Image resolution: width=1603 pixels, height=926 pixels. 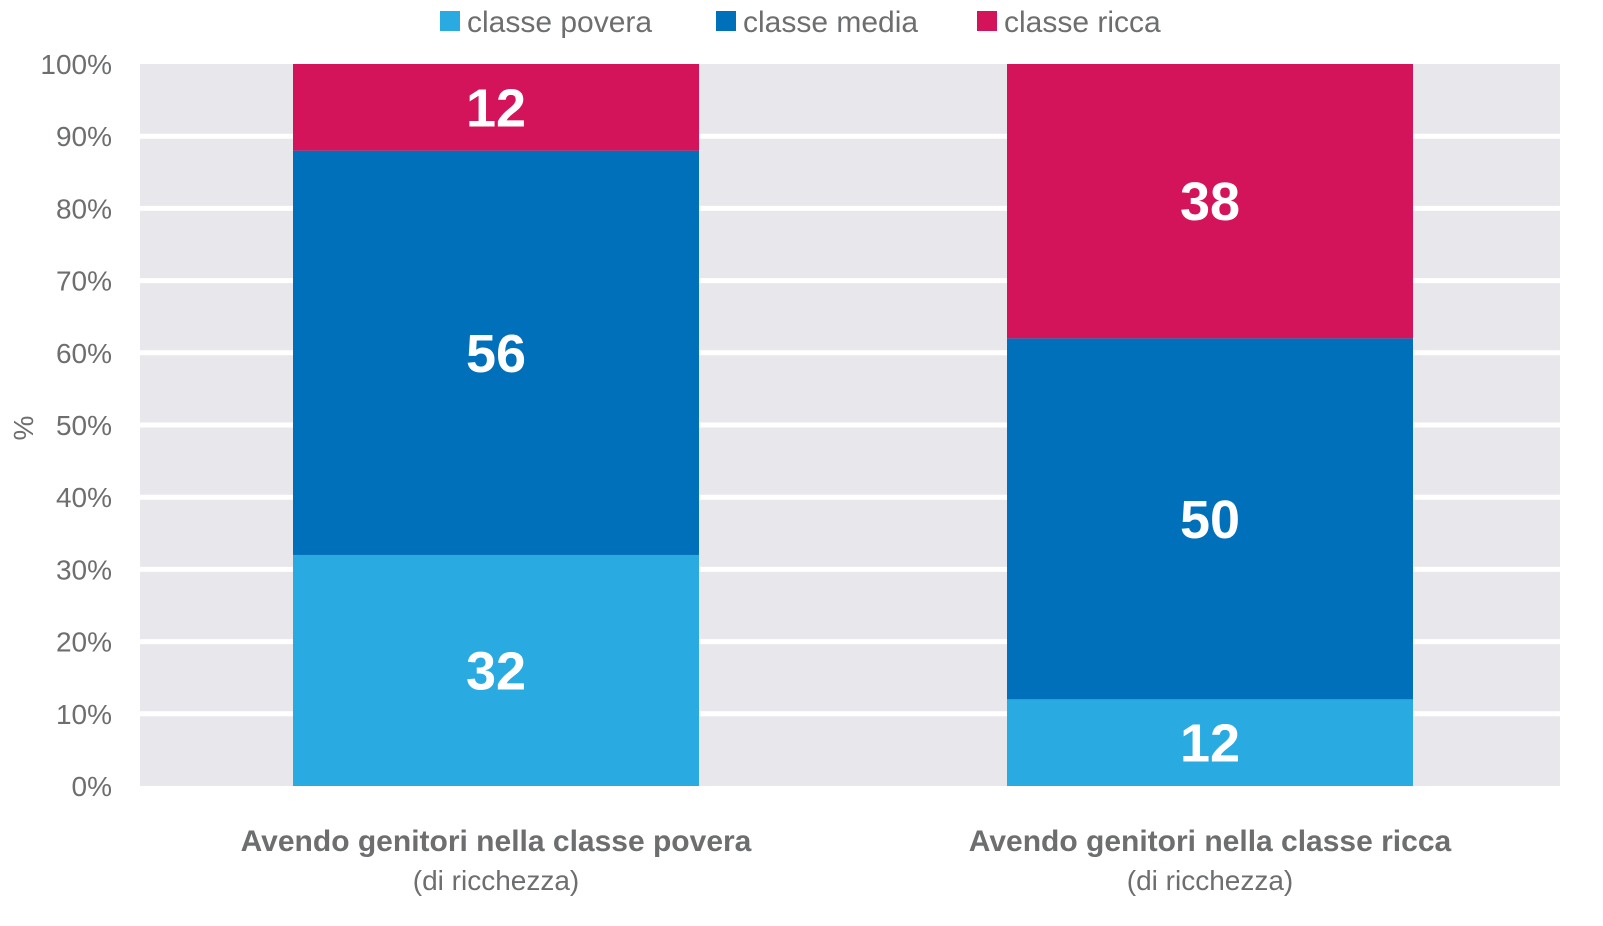 I want to click on data-label: 50, so click(x=1210, y=520).